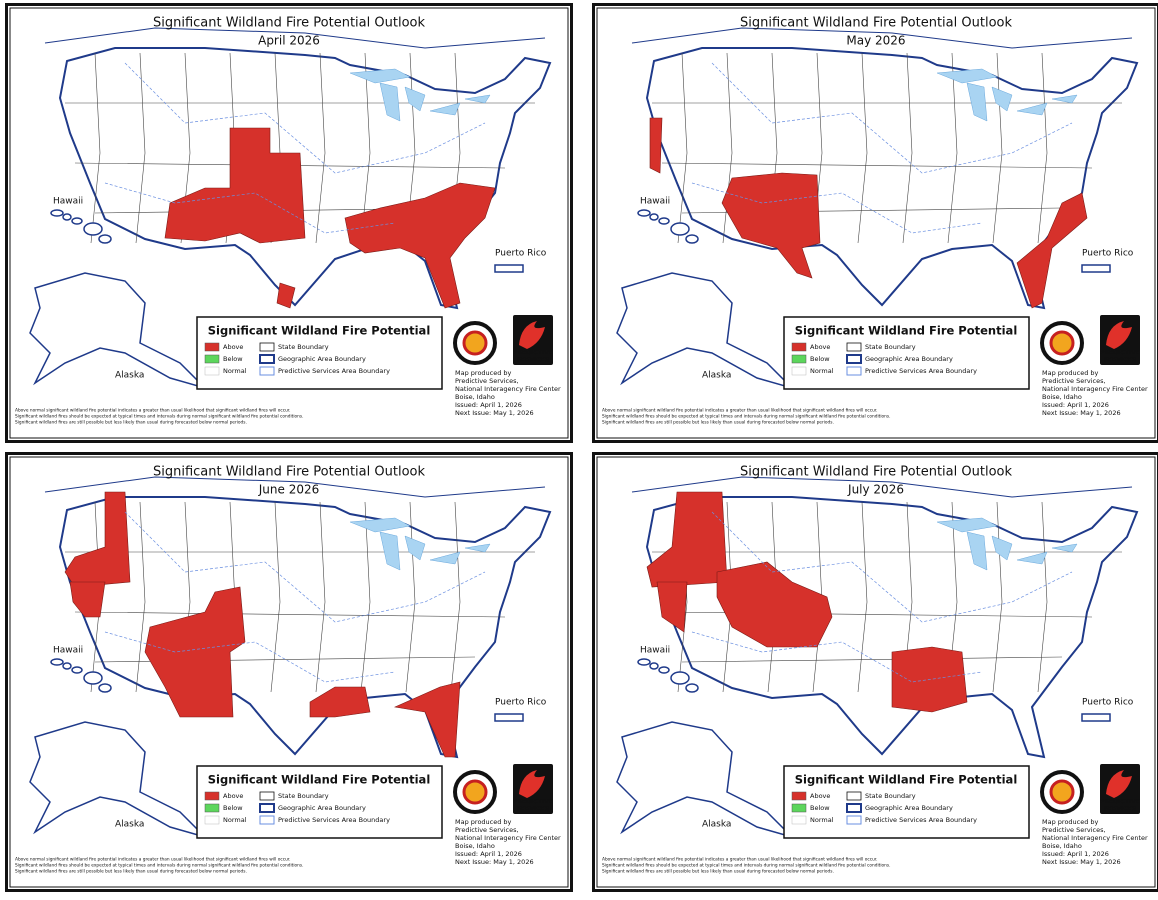  I want to click on credit-line: Issued: April 1, 2026, so click(1075, 854).